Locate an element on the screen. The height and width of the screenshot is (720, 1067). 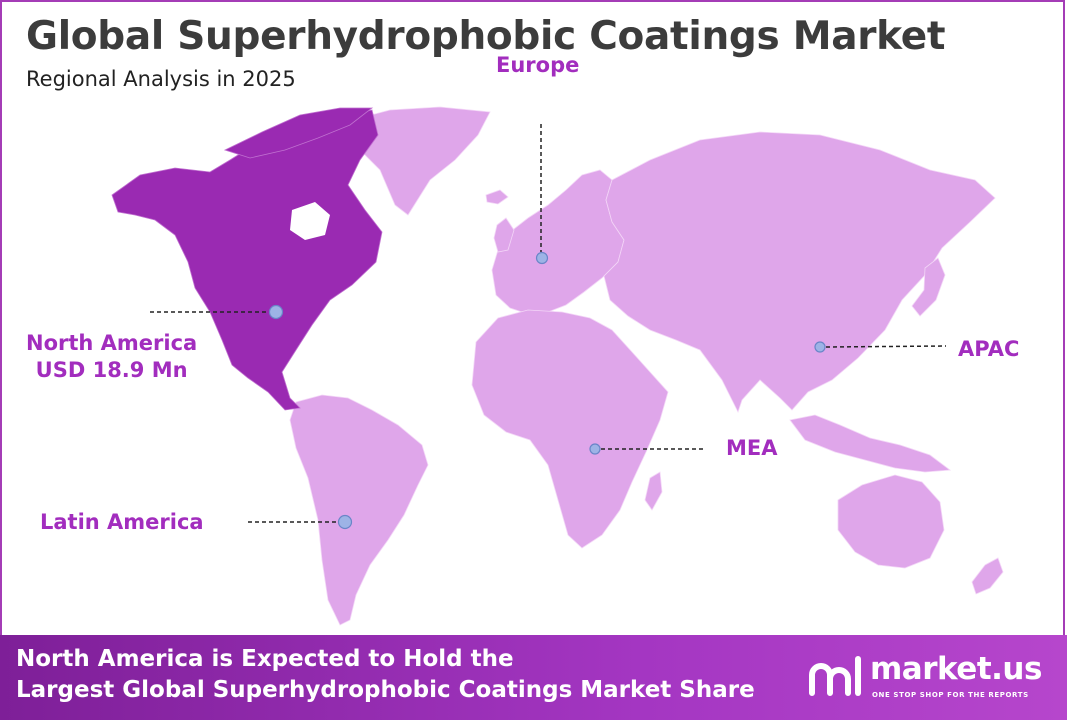
label-apac: APAC is located at coordinates (988, 349).